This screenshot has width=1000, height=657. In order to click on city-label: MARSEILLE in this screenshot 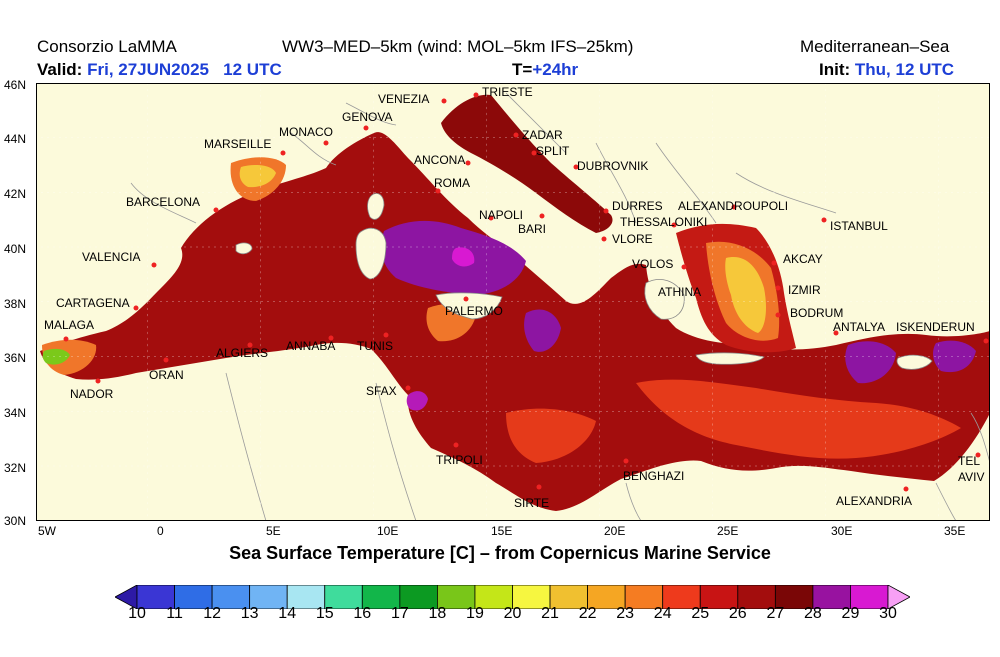, I will do `click(237, 144)`.